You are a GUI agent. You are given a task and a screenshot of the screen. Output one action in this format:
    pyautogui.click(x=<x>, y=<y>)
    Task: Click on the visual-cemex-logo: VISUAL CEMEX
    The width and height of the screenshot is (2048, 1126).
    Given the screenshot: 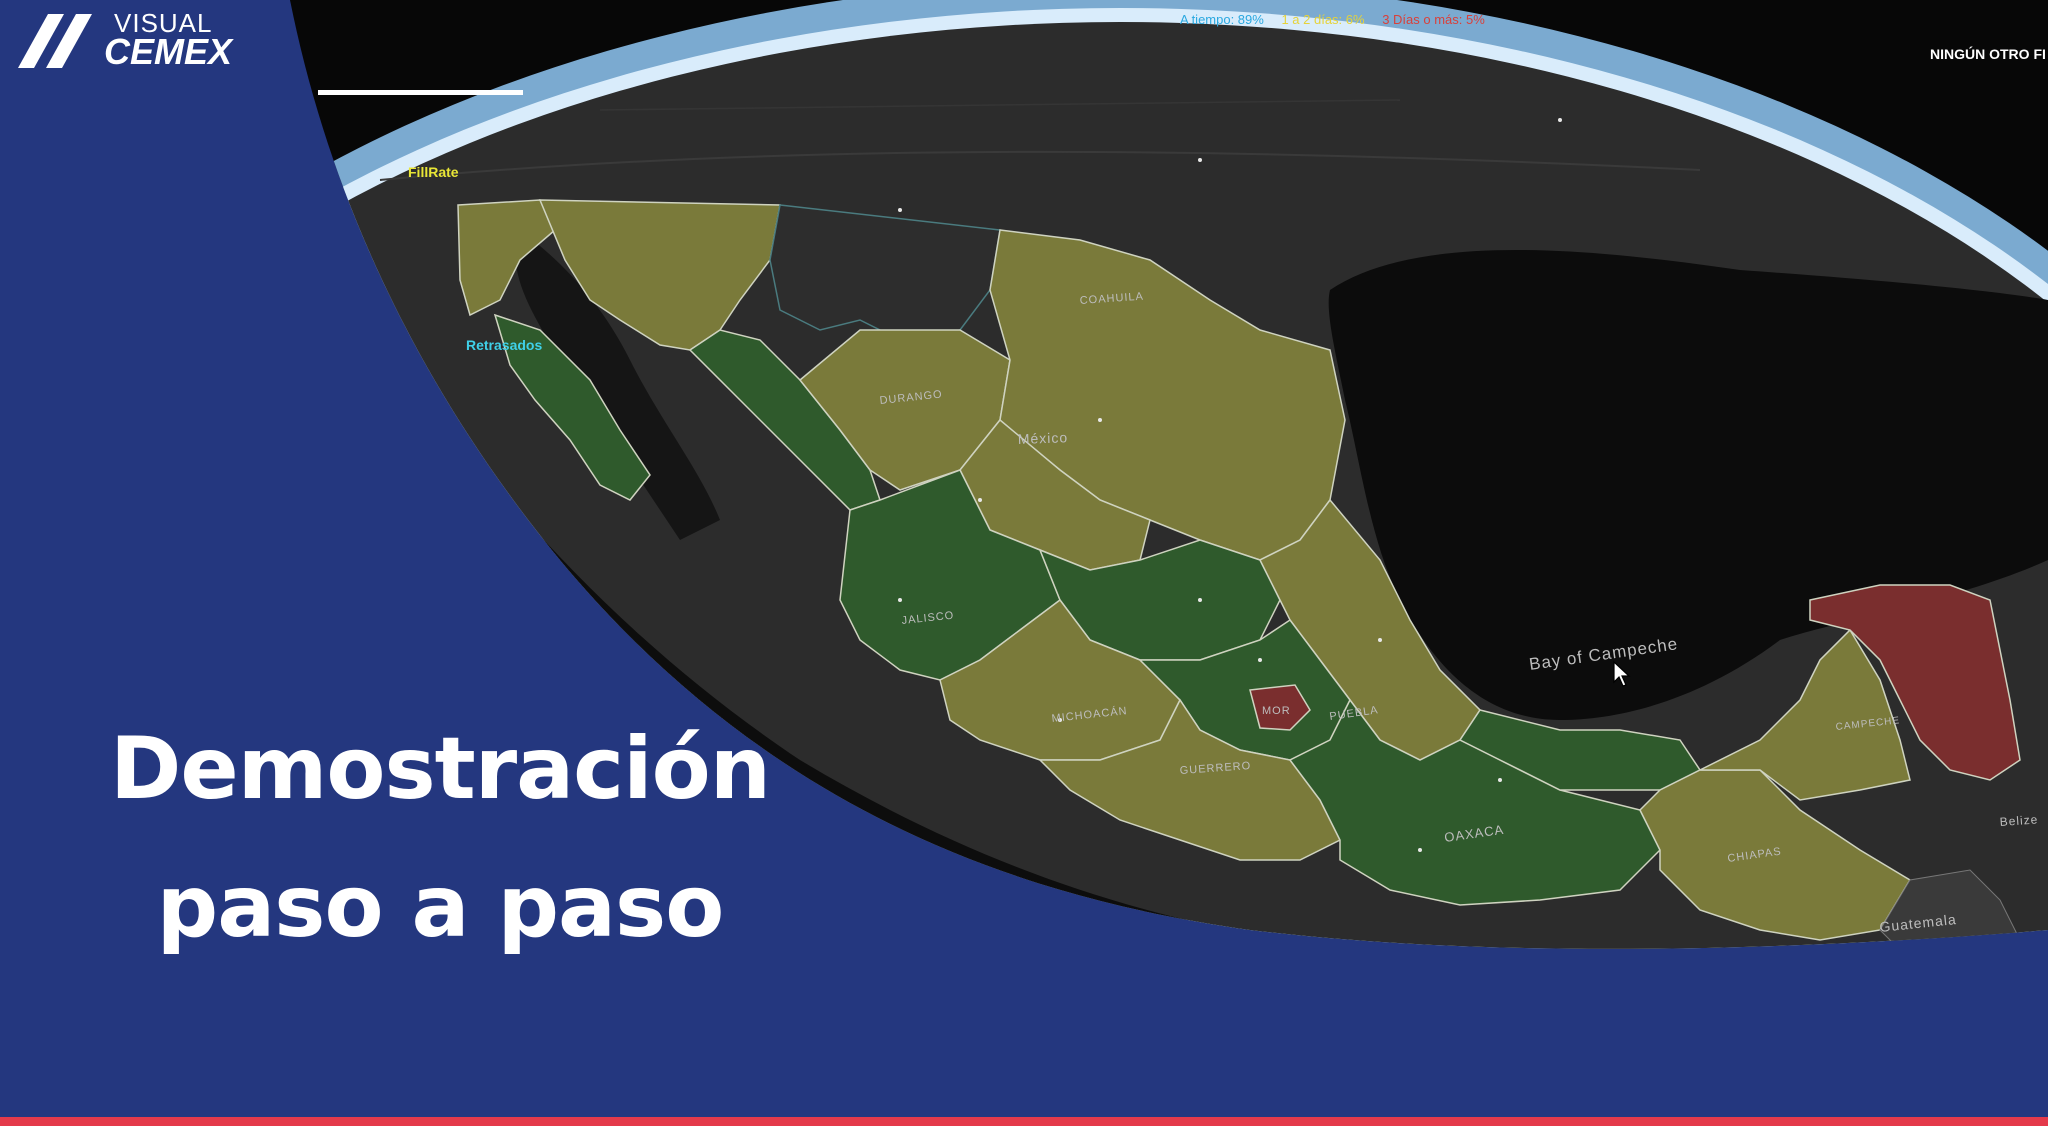 What is the action you would take?
    pyautogui.click(x=133, y=40)
    